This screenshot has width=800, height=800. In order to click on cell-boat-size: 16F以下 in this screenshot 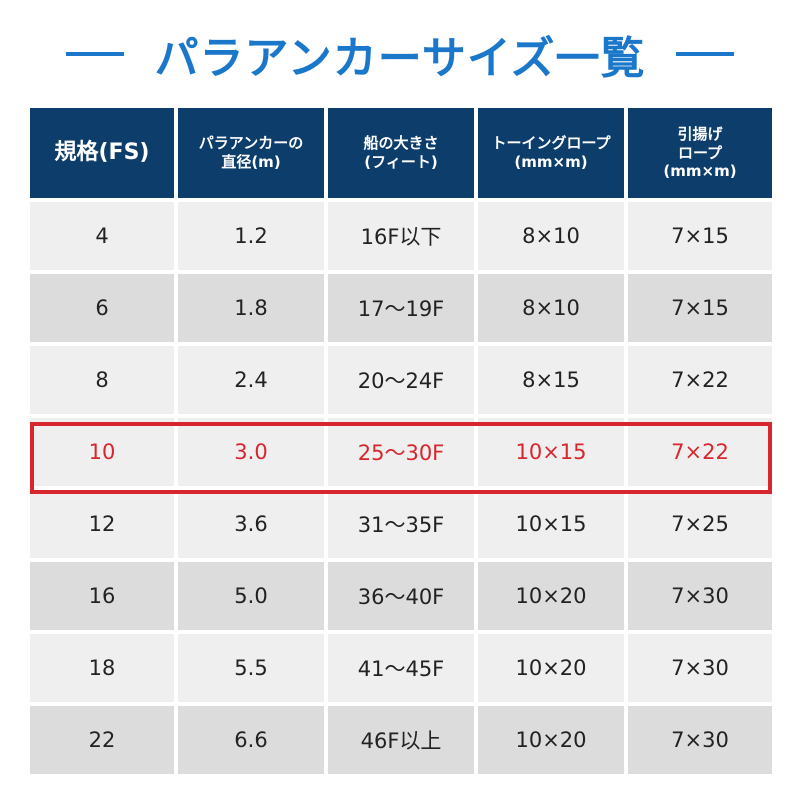, I will do `click(401, 236)`.